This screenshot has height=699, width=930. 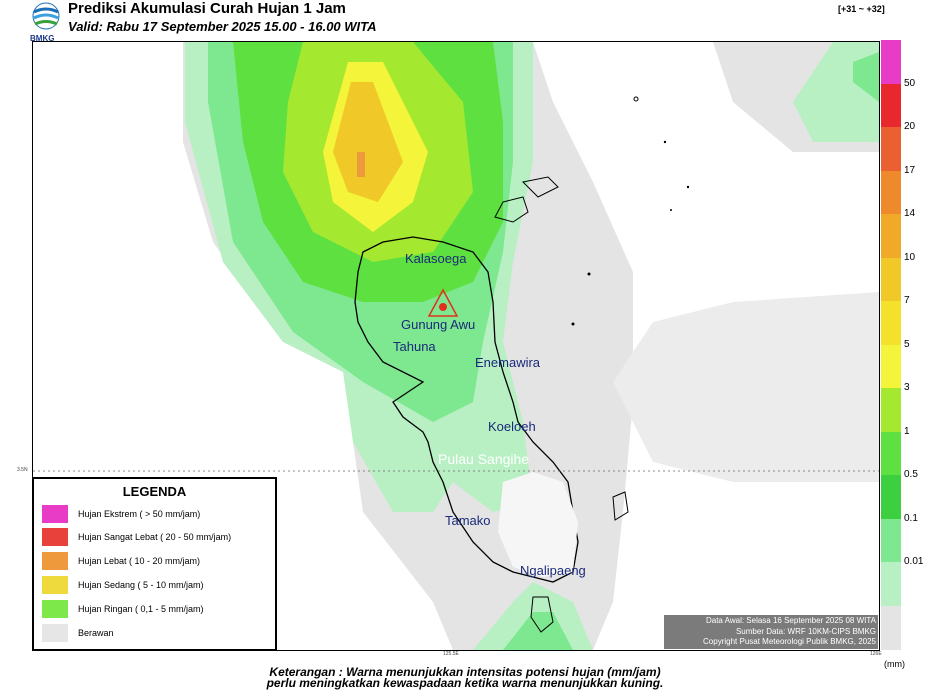 What do you see at coordinates (451, 654) in the screenshot?
I see `longitude-label: 125.5E` at bounding box center [451, 654].